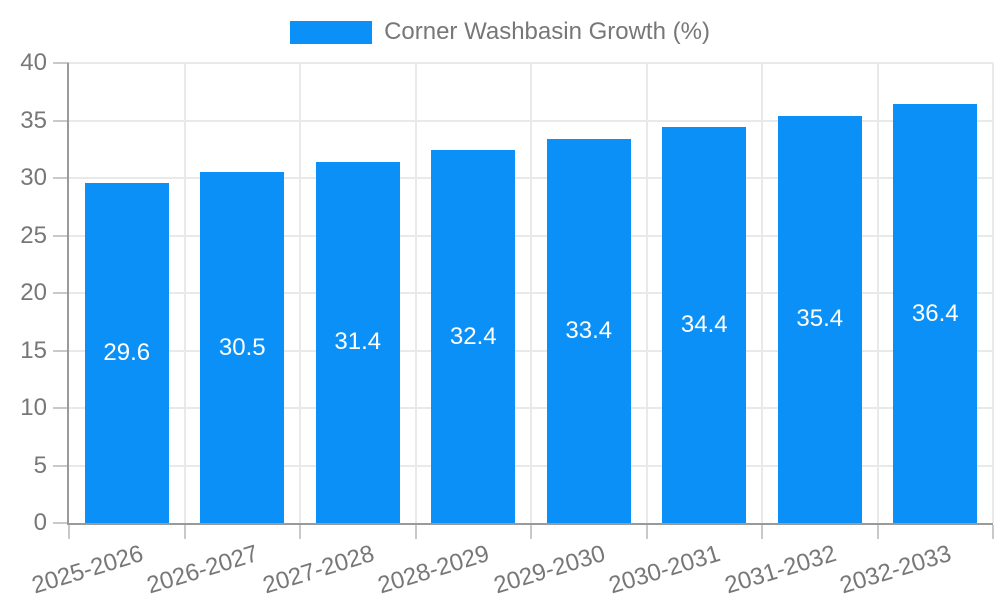 Image resolution: width=1000 pixels, height=600 pixels. I want to click on y-axis-tick-label: 35, so click(33, 120).